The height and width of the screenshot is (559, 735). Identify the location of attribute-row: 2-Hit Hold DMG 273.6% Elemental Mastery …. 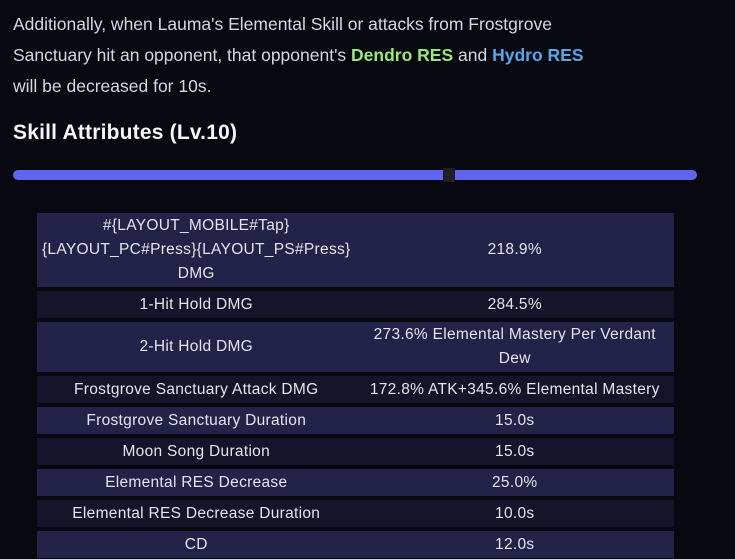
(355, 347).